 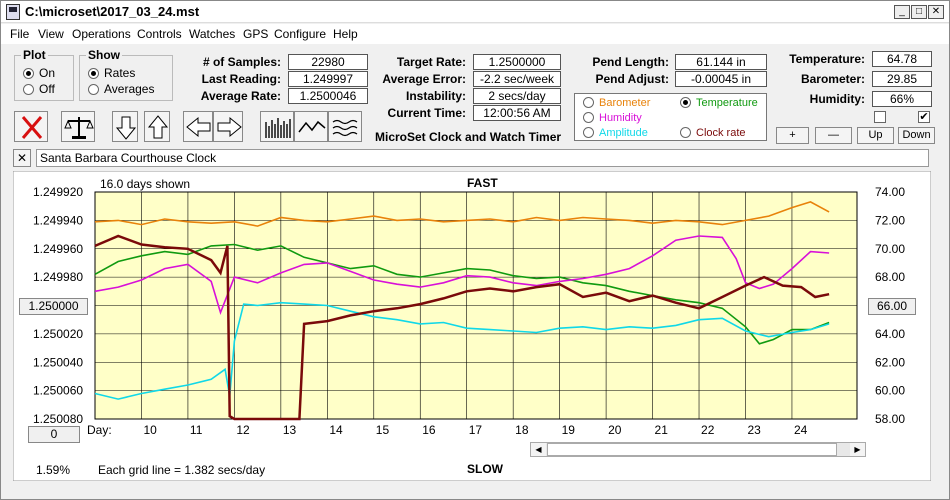 What do you see at coordinates (902, 12) in the screenshot?
I see `minimize-icon: _` at bounding box center [902, 12].